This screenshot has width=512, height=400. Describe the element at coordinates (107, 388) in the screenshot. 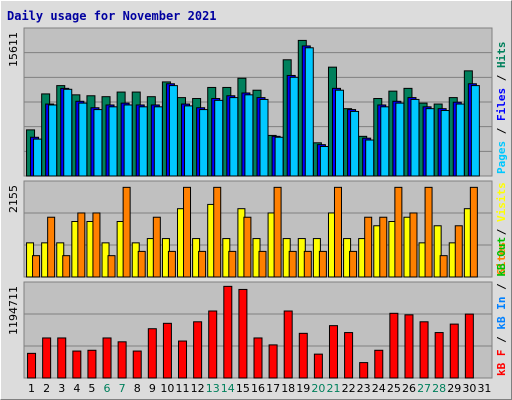

I see `x-tick-day-6: 6` at that location.